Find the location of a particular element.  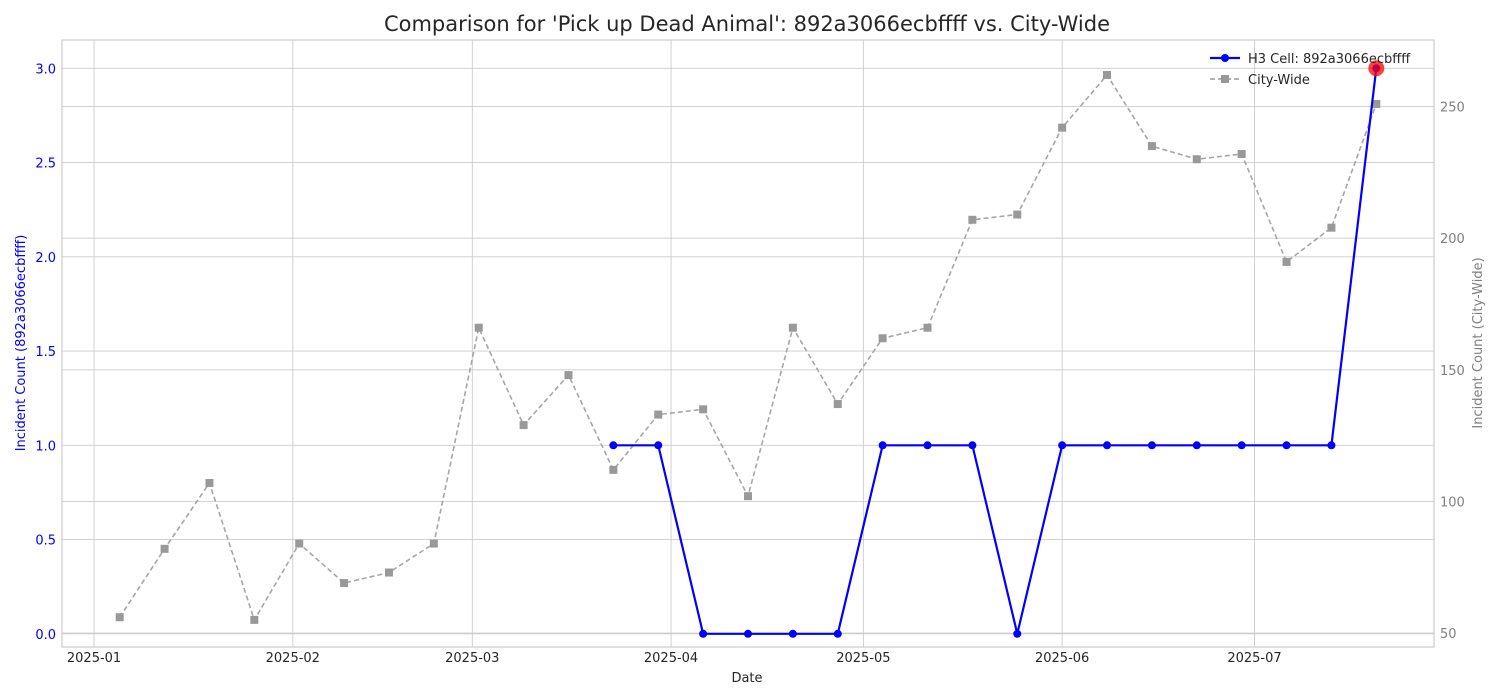

y-axis-right-ticks: 50 100 150 200 250 is located at coordinates (1452, 371).